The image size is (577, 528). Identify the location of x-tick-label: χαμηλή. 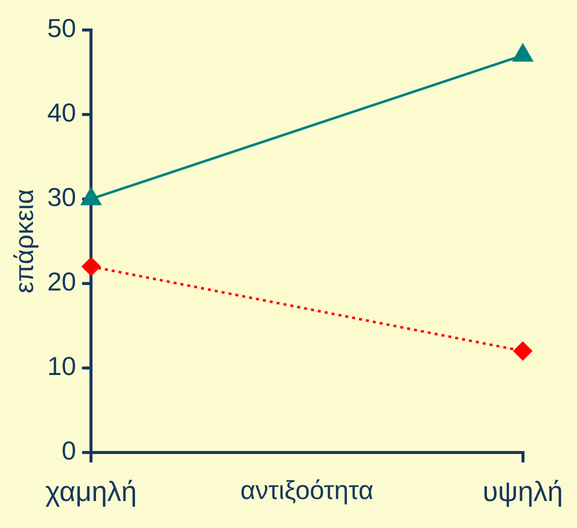
(91, 491).